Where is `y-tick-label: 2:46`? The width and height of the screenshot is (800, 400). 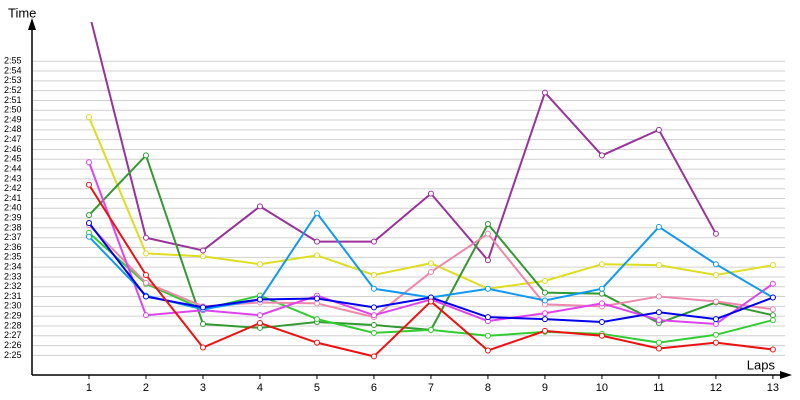 y-tick-label: 2:46 is located at coordinates (13, 149).